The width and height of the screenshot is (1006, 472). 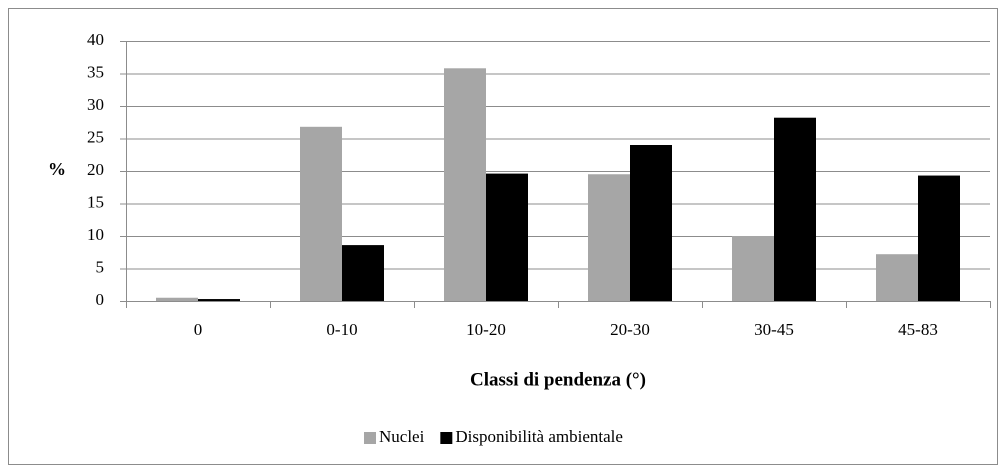 What do you see at coordinates (100, 299) in the screenshot?
I see `y-tick-label: 0` at bounding box center [100, 299].